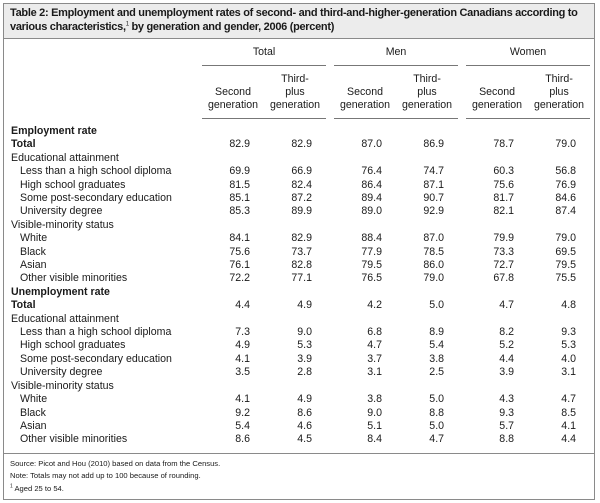  I want to click on table-cell: 87.2, so click(302, 198).